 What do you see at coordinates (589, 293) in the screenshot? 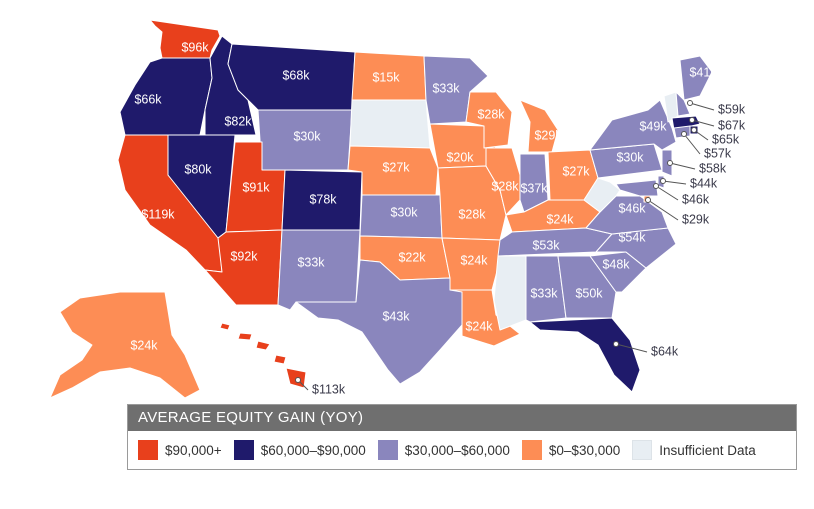
I see `state-value-ga: $50k` at bounding box center [589, 293].